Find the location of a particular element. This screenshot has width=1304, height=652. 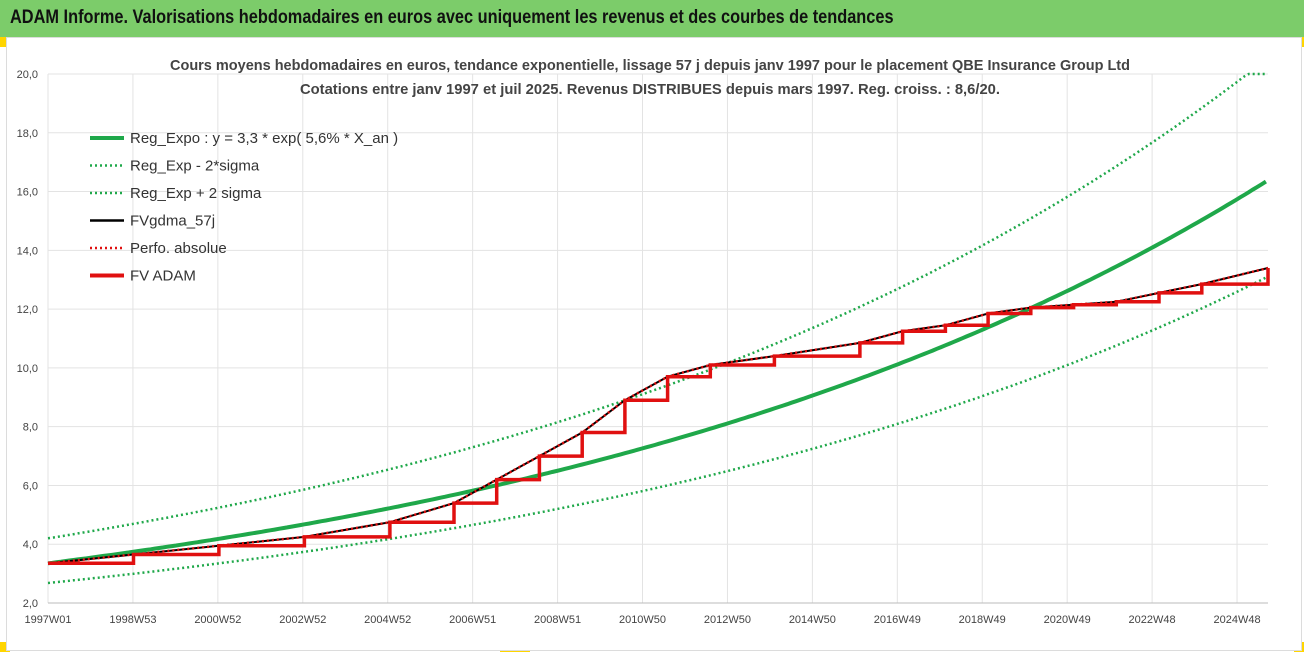

x-tick-label: 2022W48 is located at coordinates (1152, 620).